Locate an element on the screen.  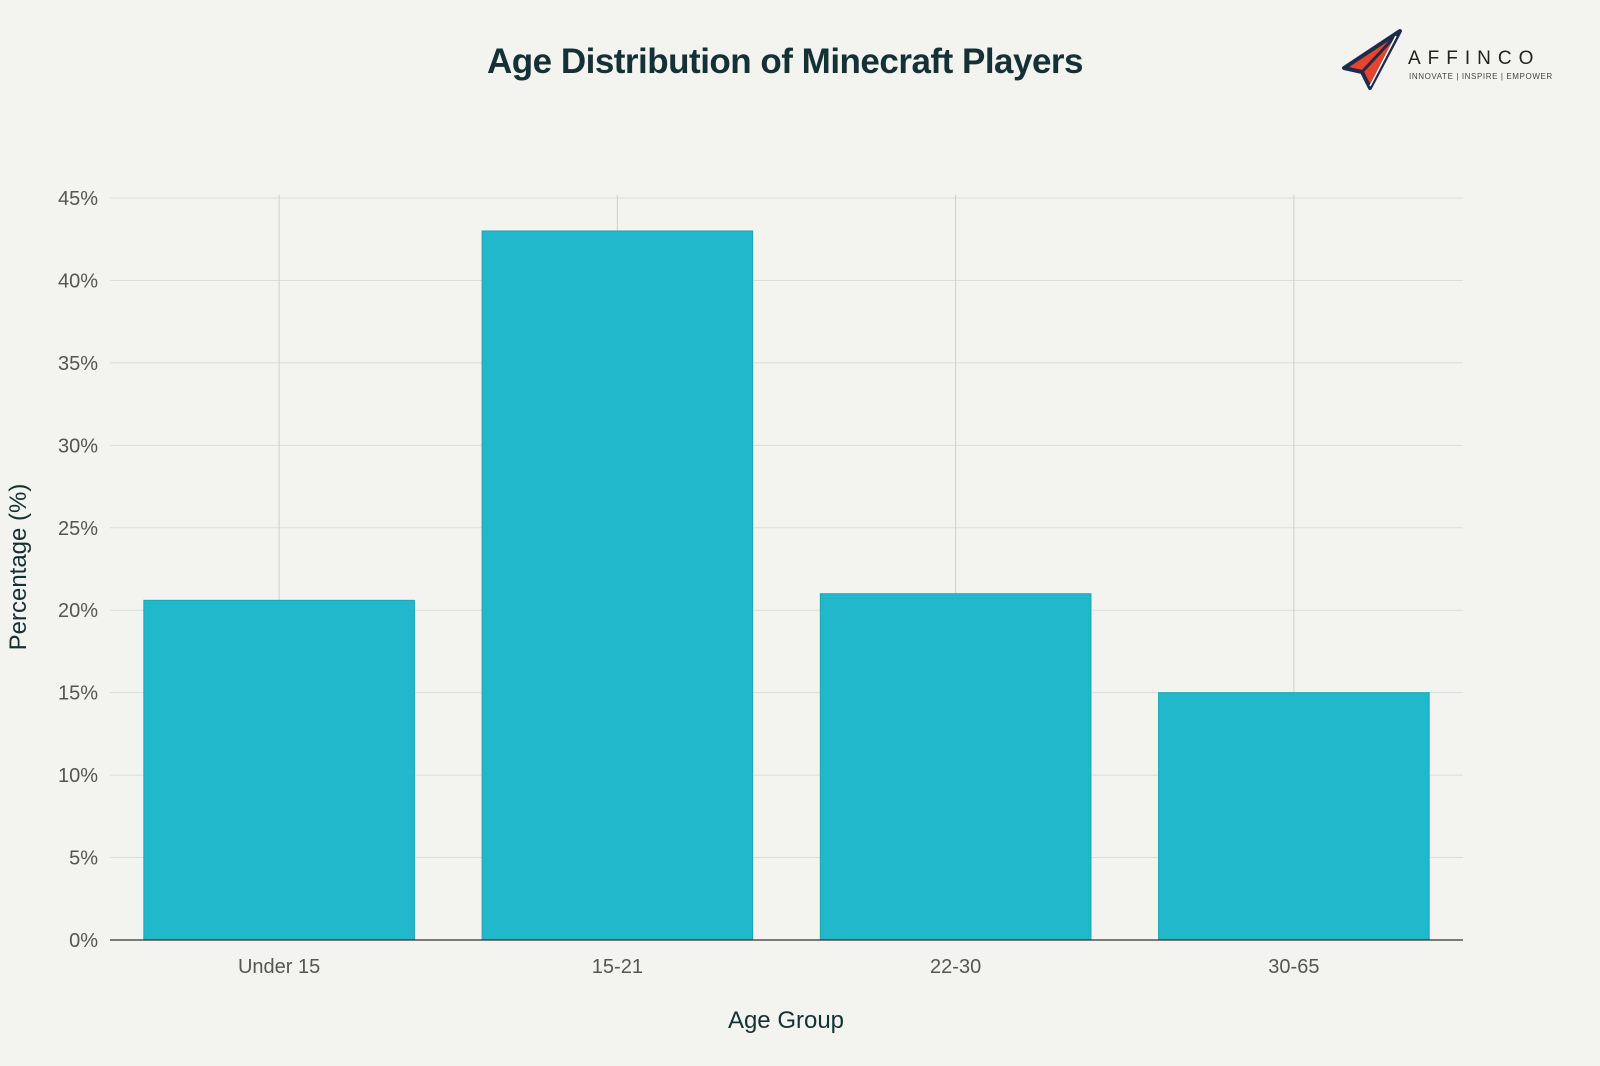
y-axis-label: Percentage (%) is located at coordinates (18, 567).